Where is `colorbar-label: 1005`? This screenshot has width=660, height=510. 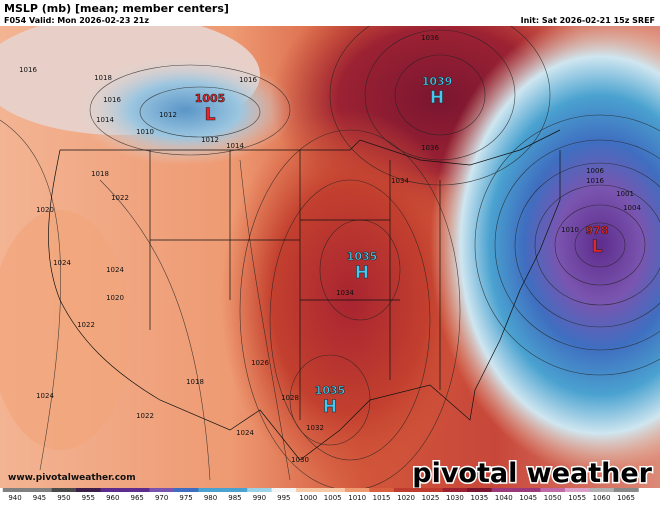 colorbar-label: 1005 is located at coordinates (333, 498).